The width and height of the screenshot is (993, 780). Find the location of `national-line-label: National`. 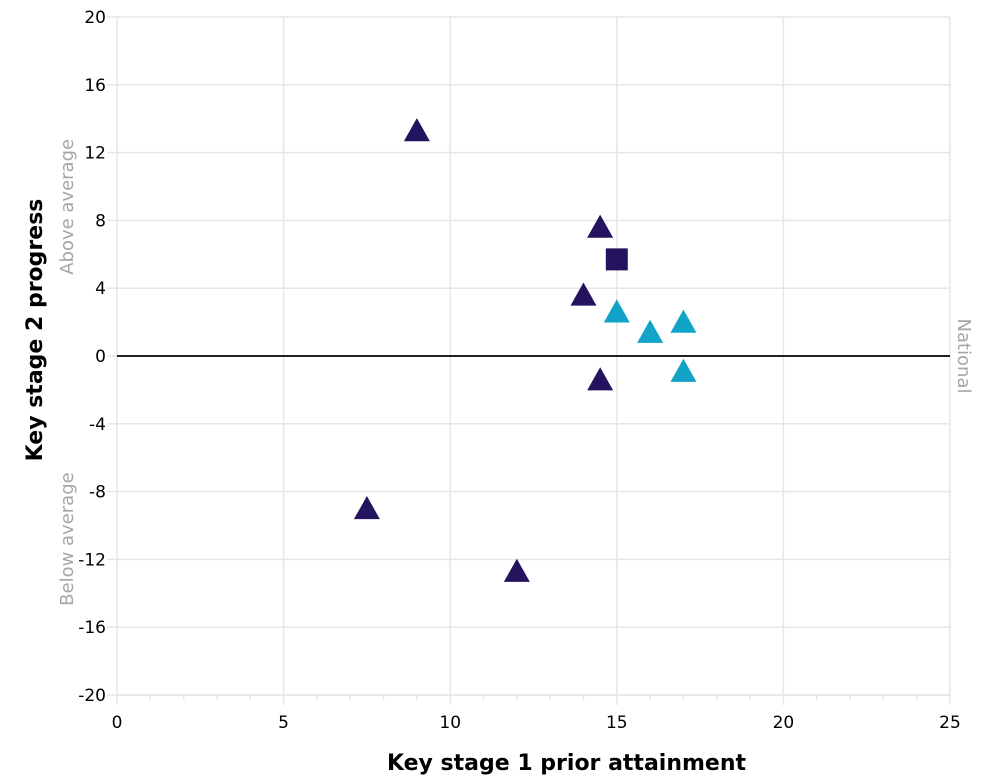

national-line-label: National is located at coordinates (963, 355).